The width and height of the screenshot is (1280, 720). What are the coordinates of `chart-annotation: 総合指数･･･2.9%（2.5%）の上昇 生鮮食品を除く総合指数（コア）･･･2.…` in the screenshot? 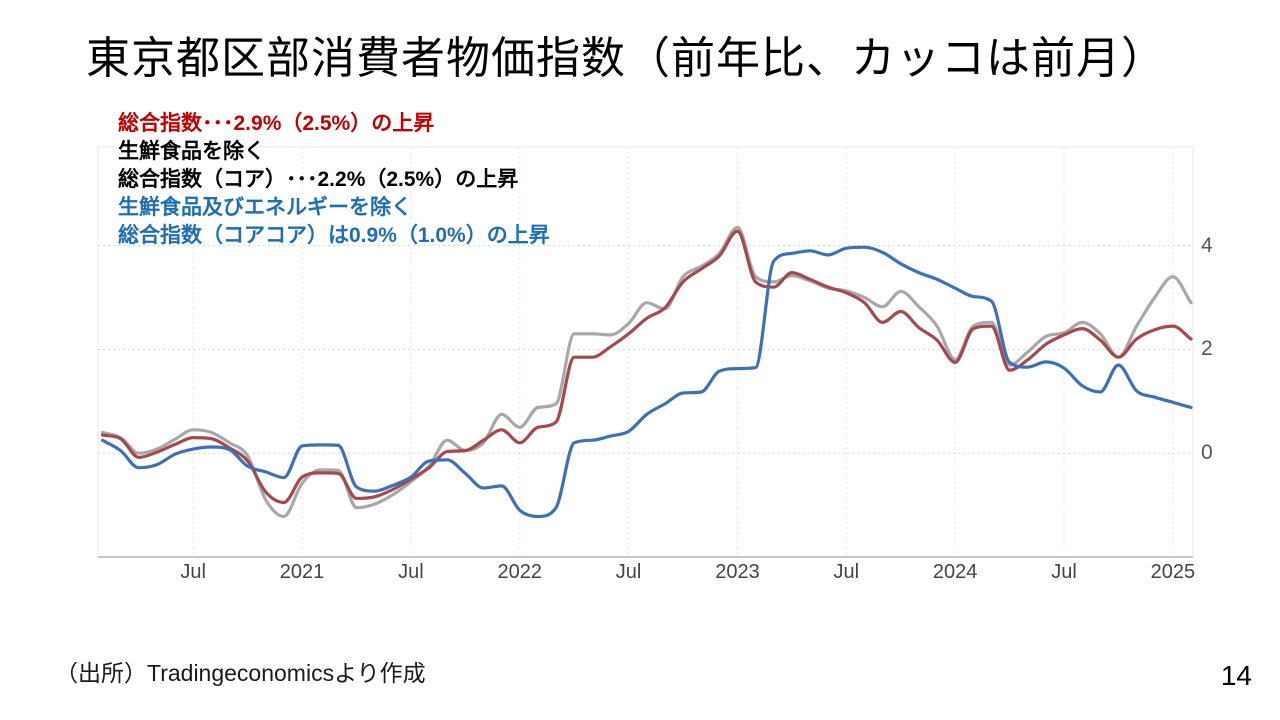 It's located at (334, 180).